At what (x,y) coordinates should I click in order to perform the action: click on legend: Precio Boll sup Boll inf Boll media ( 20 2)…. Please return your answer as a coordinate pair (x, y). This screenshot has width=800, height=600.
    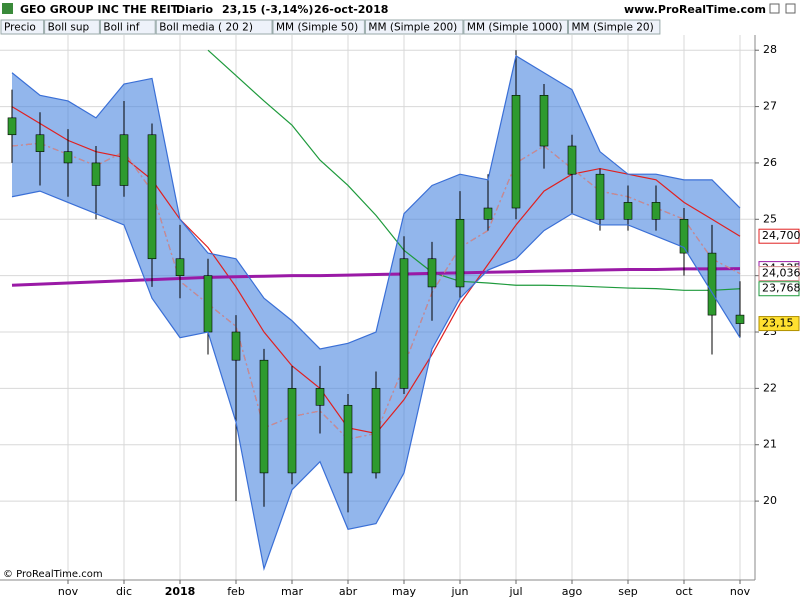
    Looking at the image, I should click on (330, 27).